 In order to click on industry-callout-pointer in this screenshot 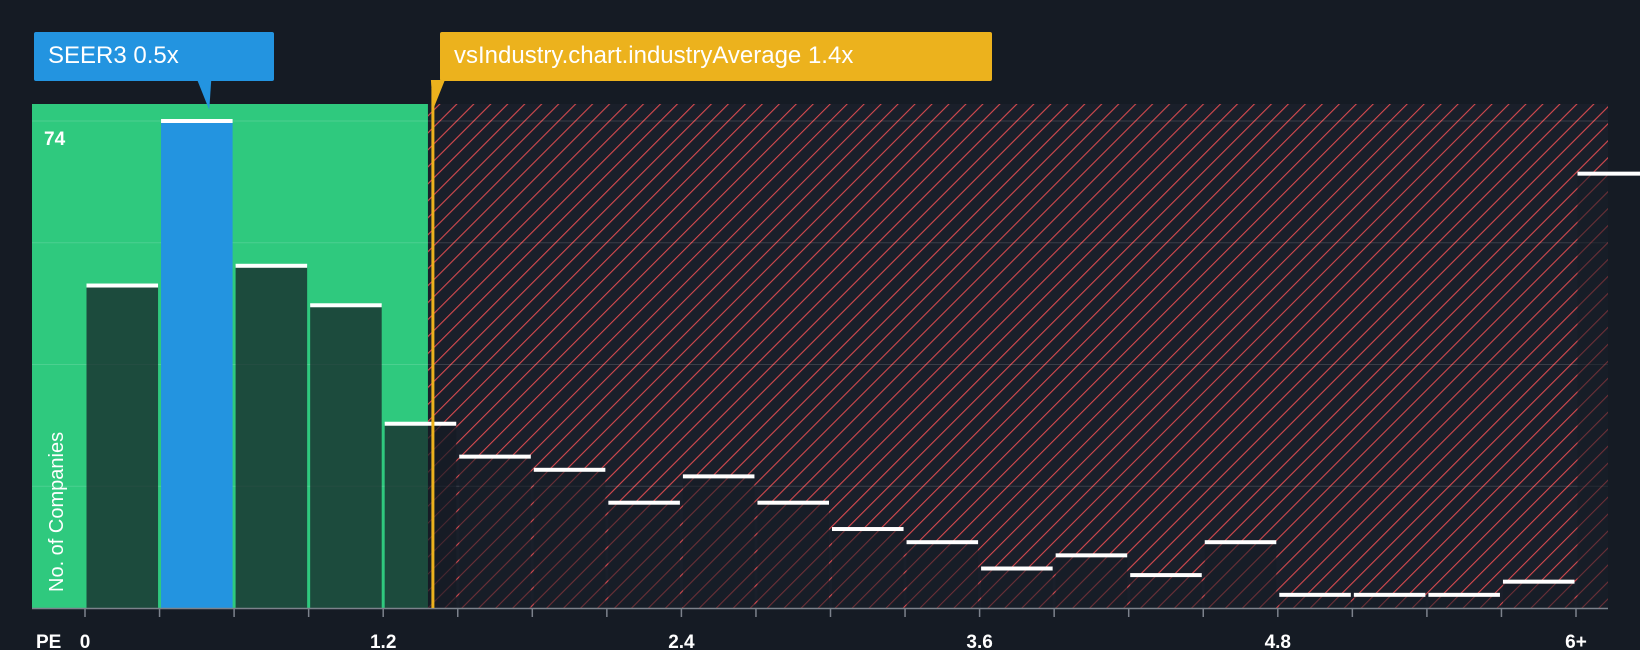, I will do `click(437, 95)`.